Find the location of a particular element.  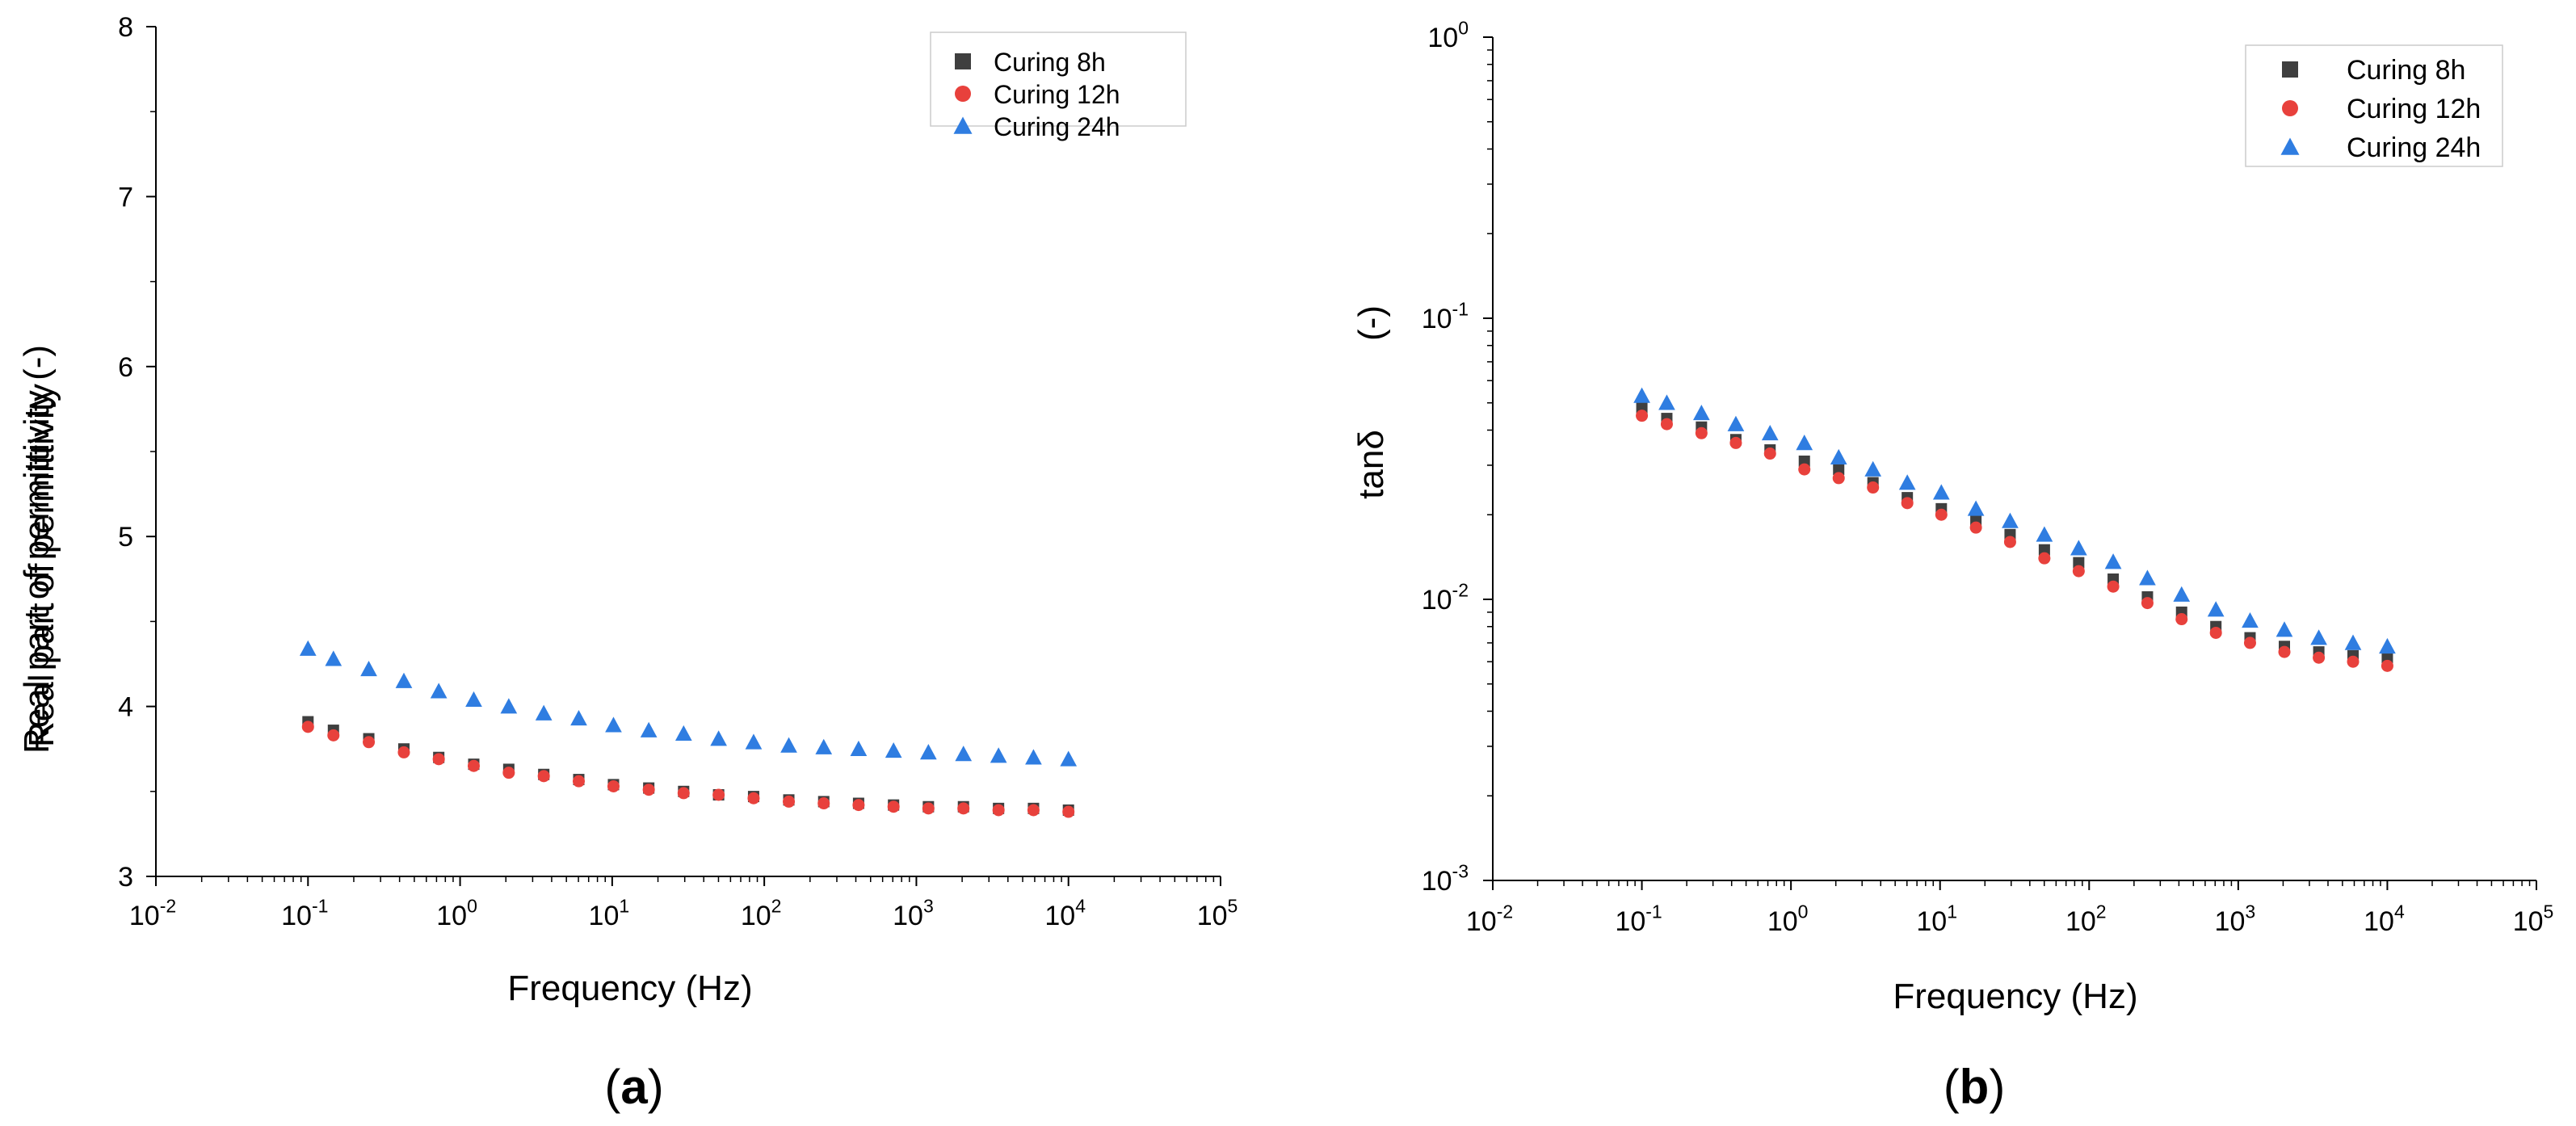

panel-a-caption: (a) is located at coordinates (633, 1087).